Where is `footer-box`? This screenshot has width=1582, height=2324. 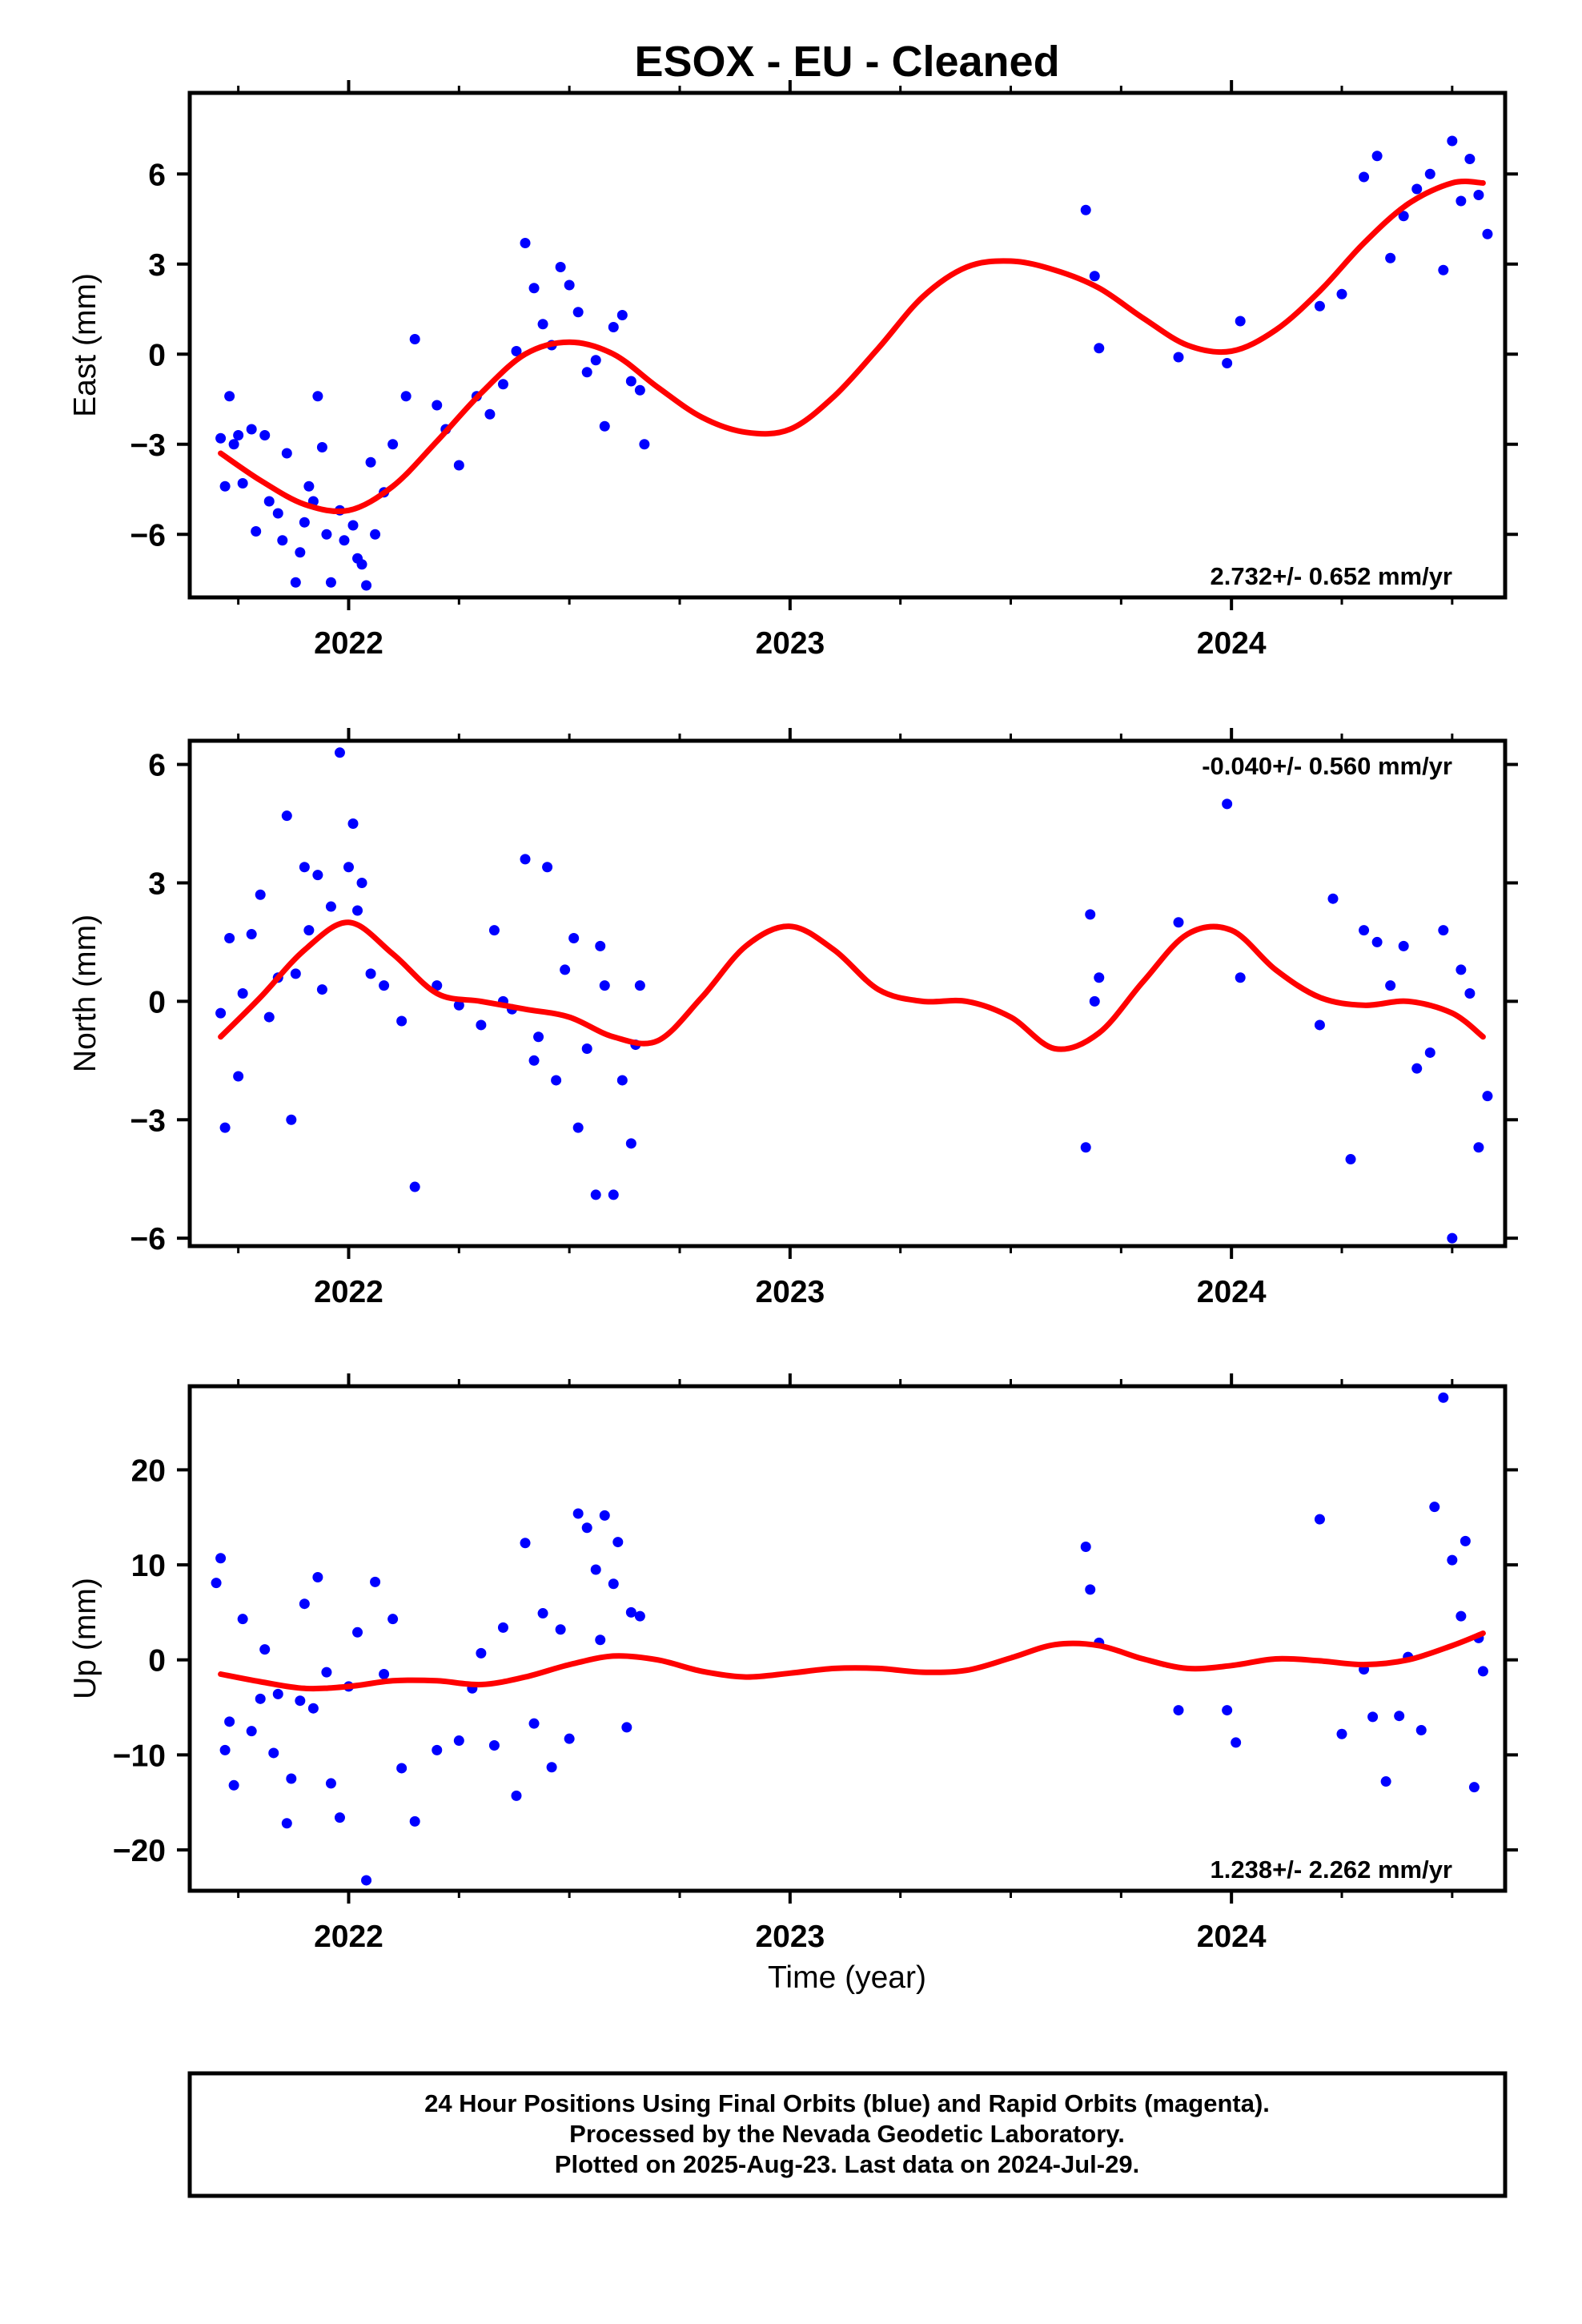
footer-box is located at coordinates (847, 2134).